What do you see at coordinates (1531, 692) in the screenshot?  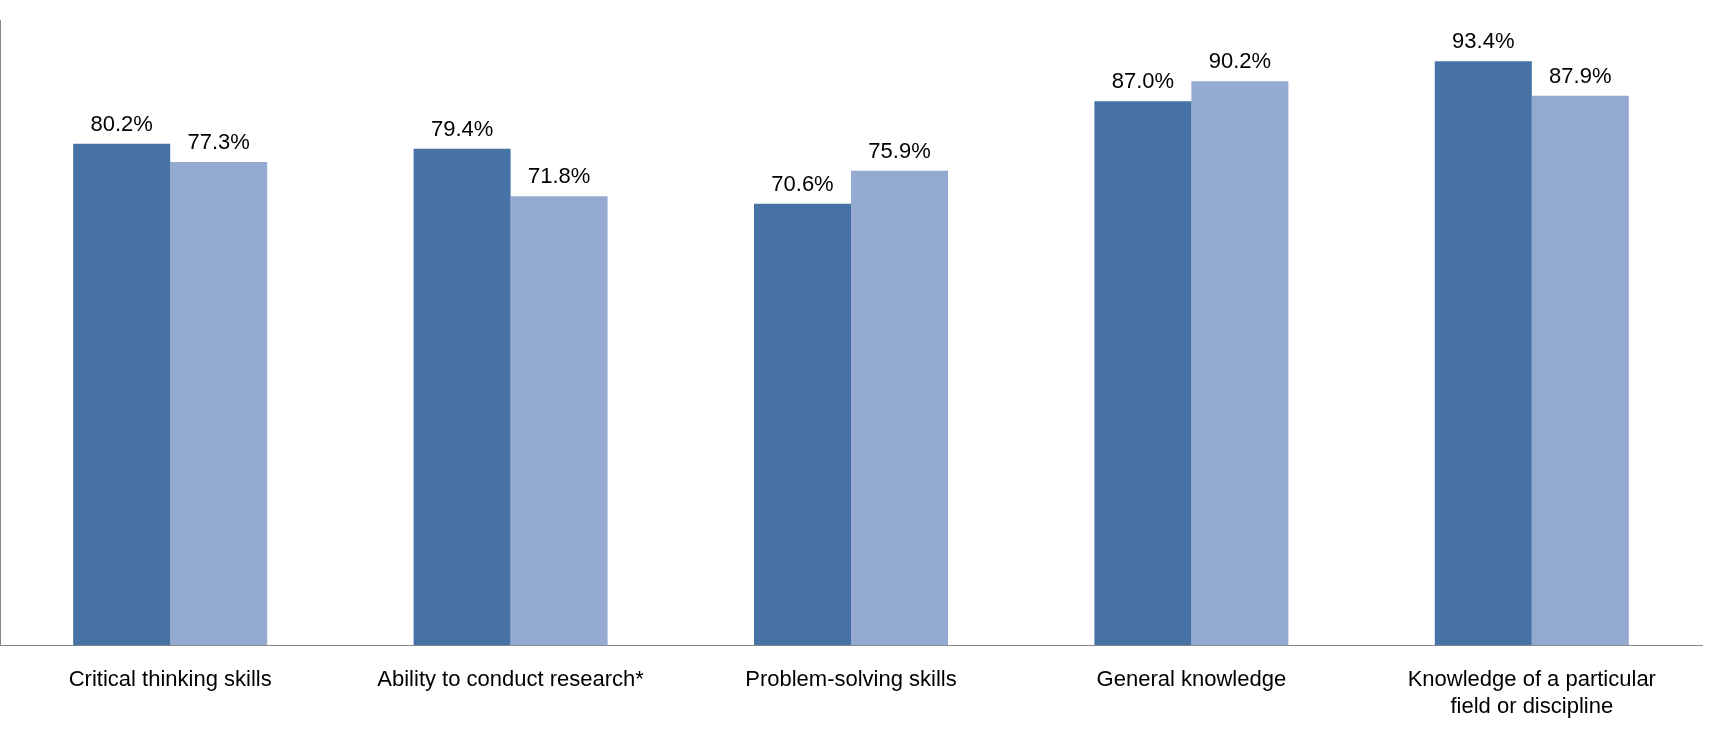 I see `x-tick-label: Knowledge of a particular field or discipline` at bounding box center [1531, 692].